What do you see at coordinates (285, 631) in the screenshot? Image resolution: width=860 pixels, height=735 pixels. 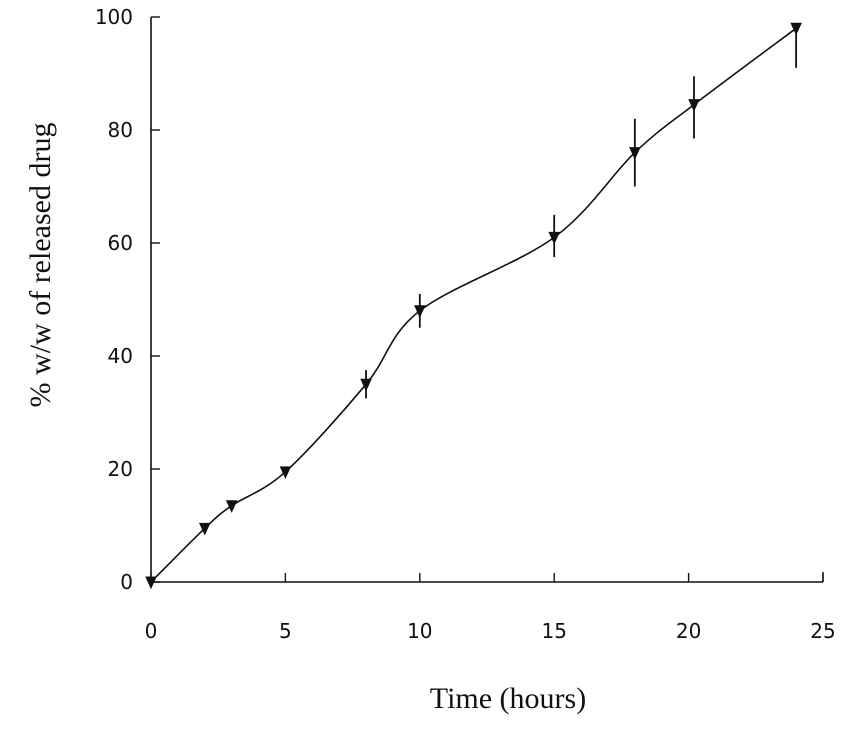 I see `x-tick-label: 5` at bounding box center [285, 631].